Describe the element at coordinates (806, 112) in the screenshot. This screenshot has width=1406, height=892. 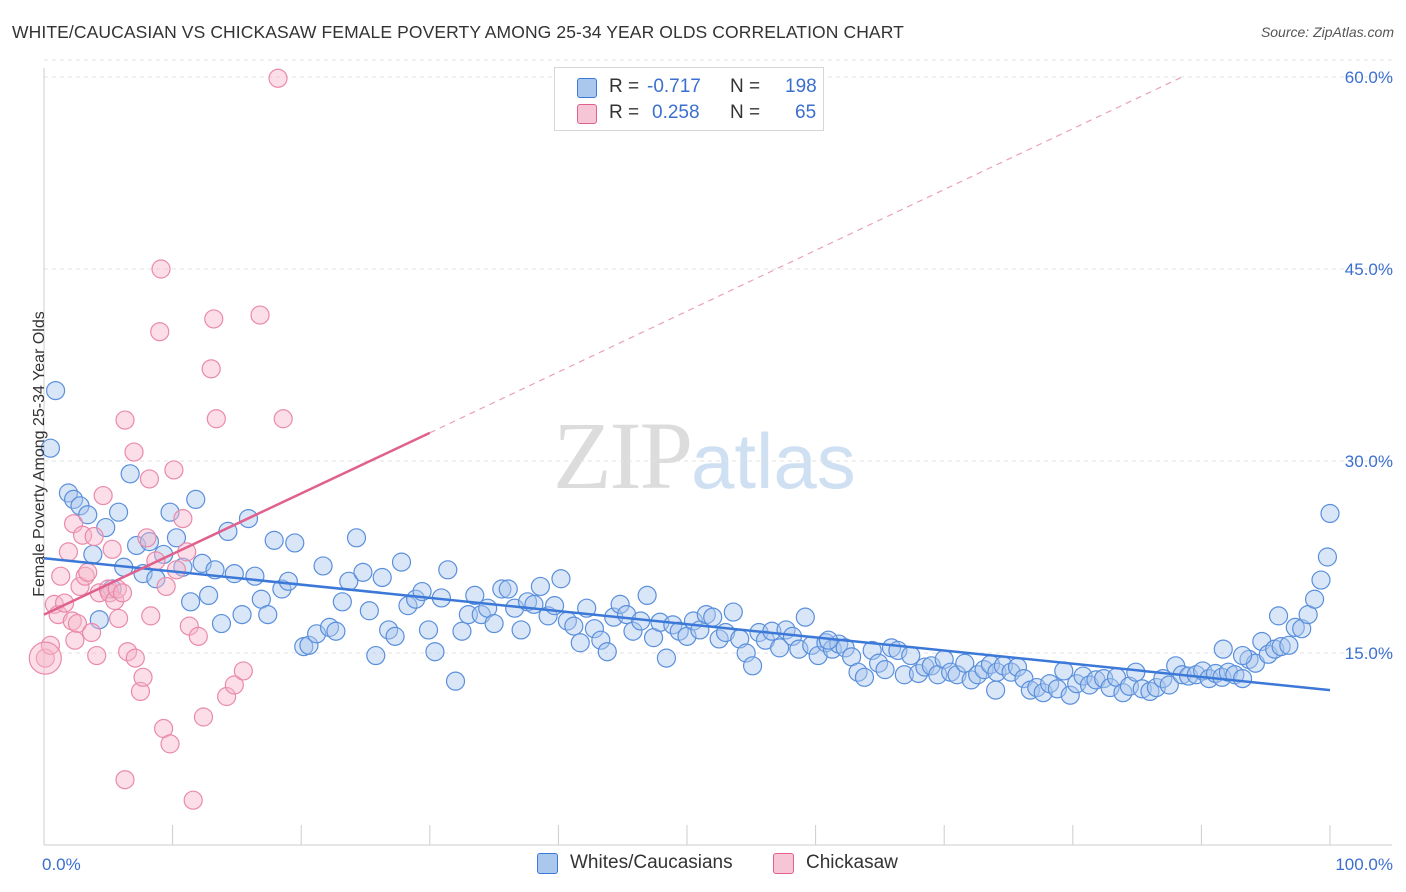
I see `legend-n-value: 65` at that location.